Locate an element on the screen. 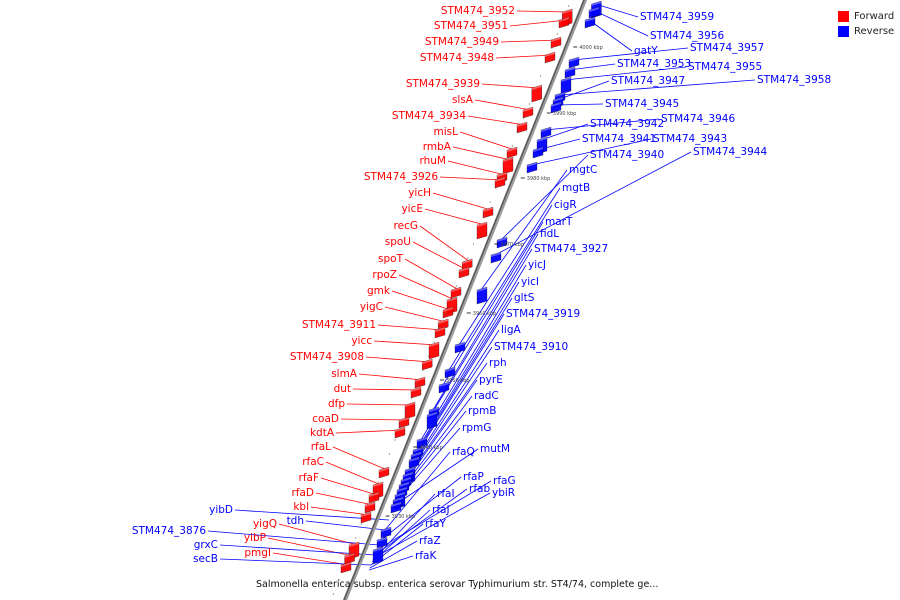 This screenshot has height=600, width=900. gene-label: grxC is located at coordinates (206, 545).